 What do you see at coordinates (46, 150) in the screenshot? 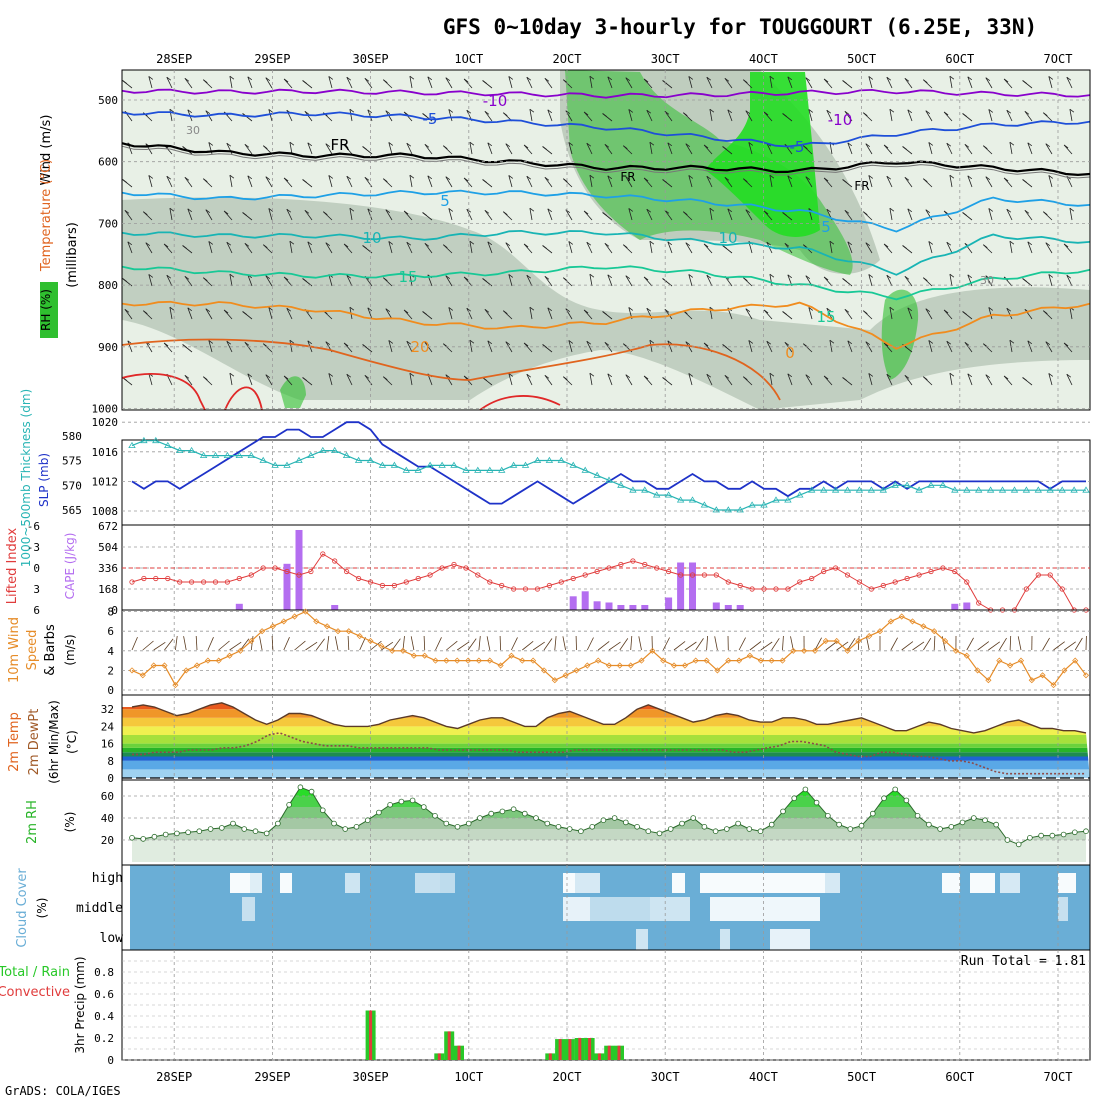
I see `upper-air-wind-label: Wind (m/s)` at bounding box center [46, 150].